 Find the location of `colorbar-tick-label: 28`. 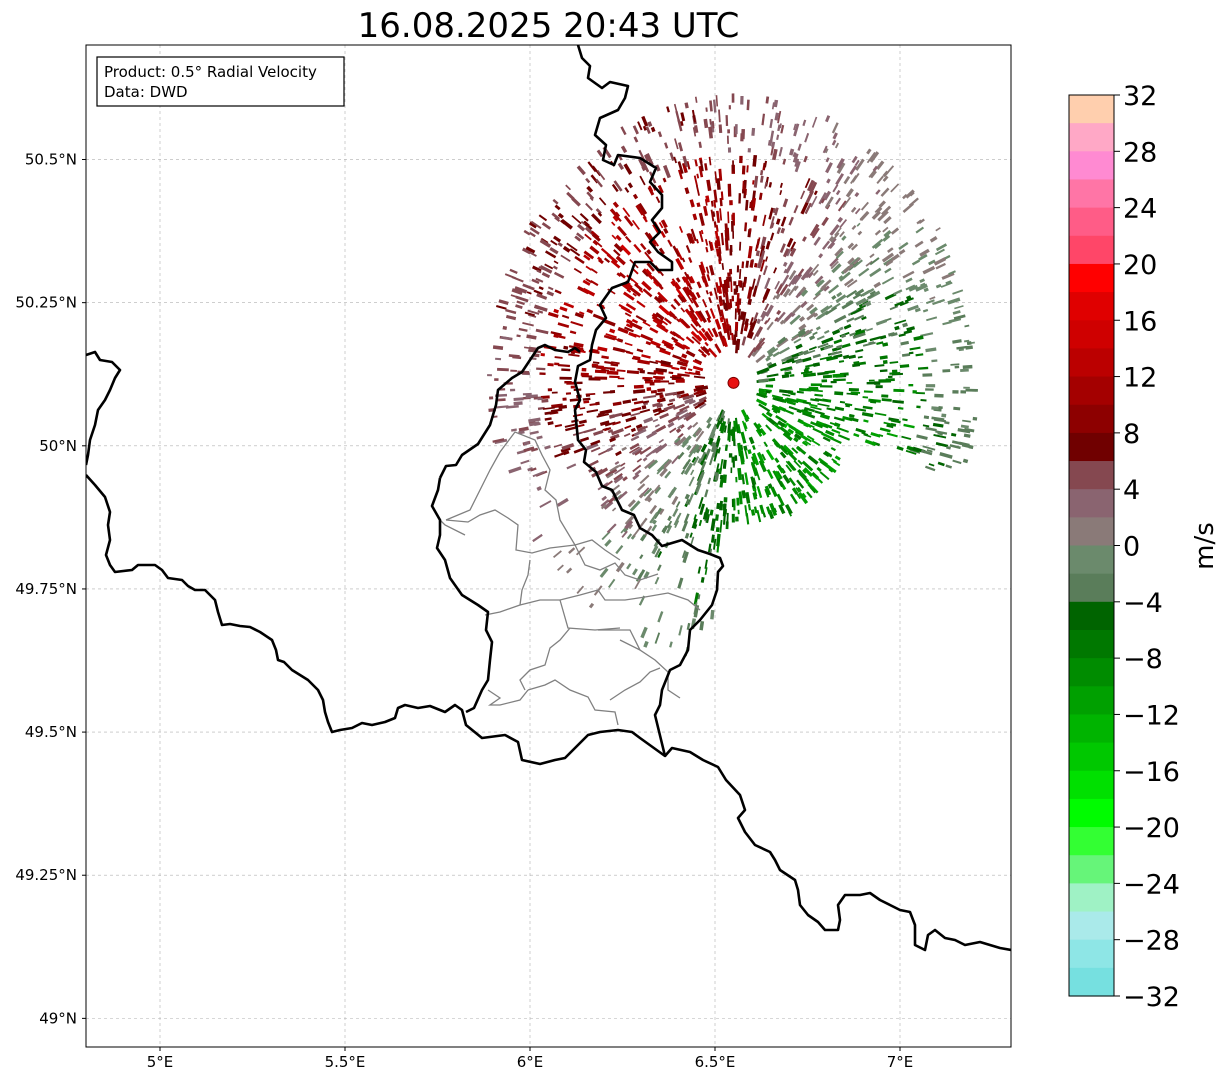

colorbar-tick-label: 28 is located at coordinates (1140, 152).